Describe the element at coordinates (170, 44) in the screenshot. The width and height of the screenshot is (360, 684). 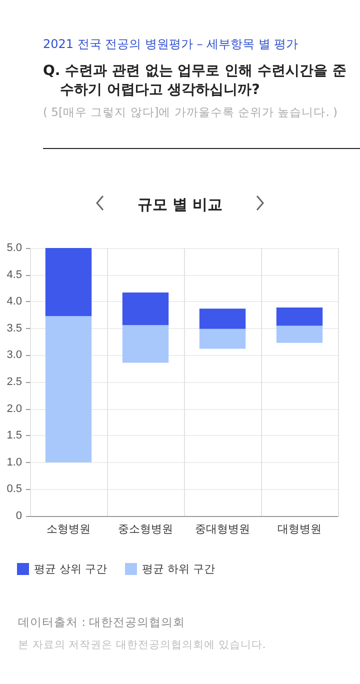
I see `text: 2021 전국 전공의 병원평가 – 세부항목 별 평가` at that location.